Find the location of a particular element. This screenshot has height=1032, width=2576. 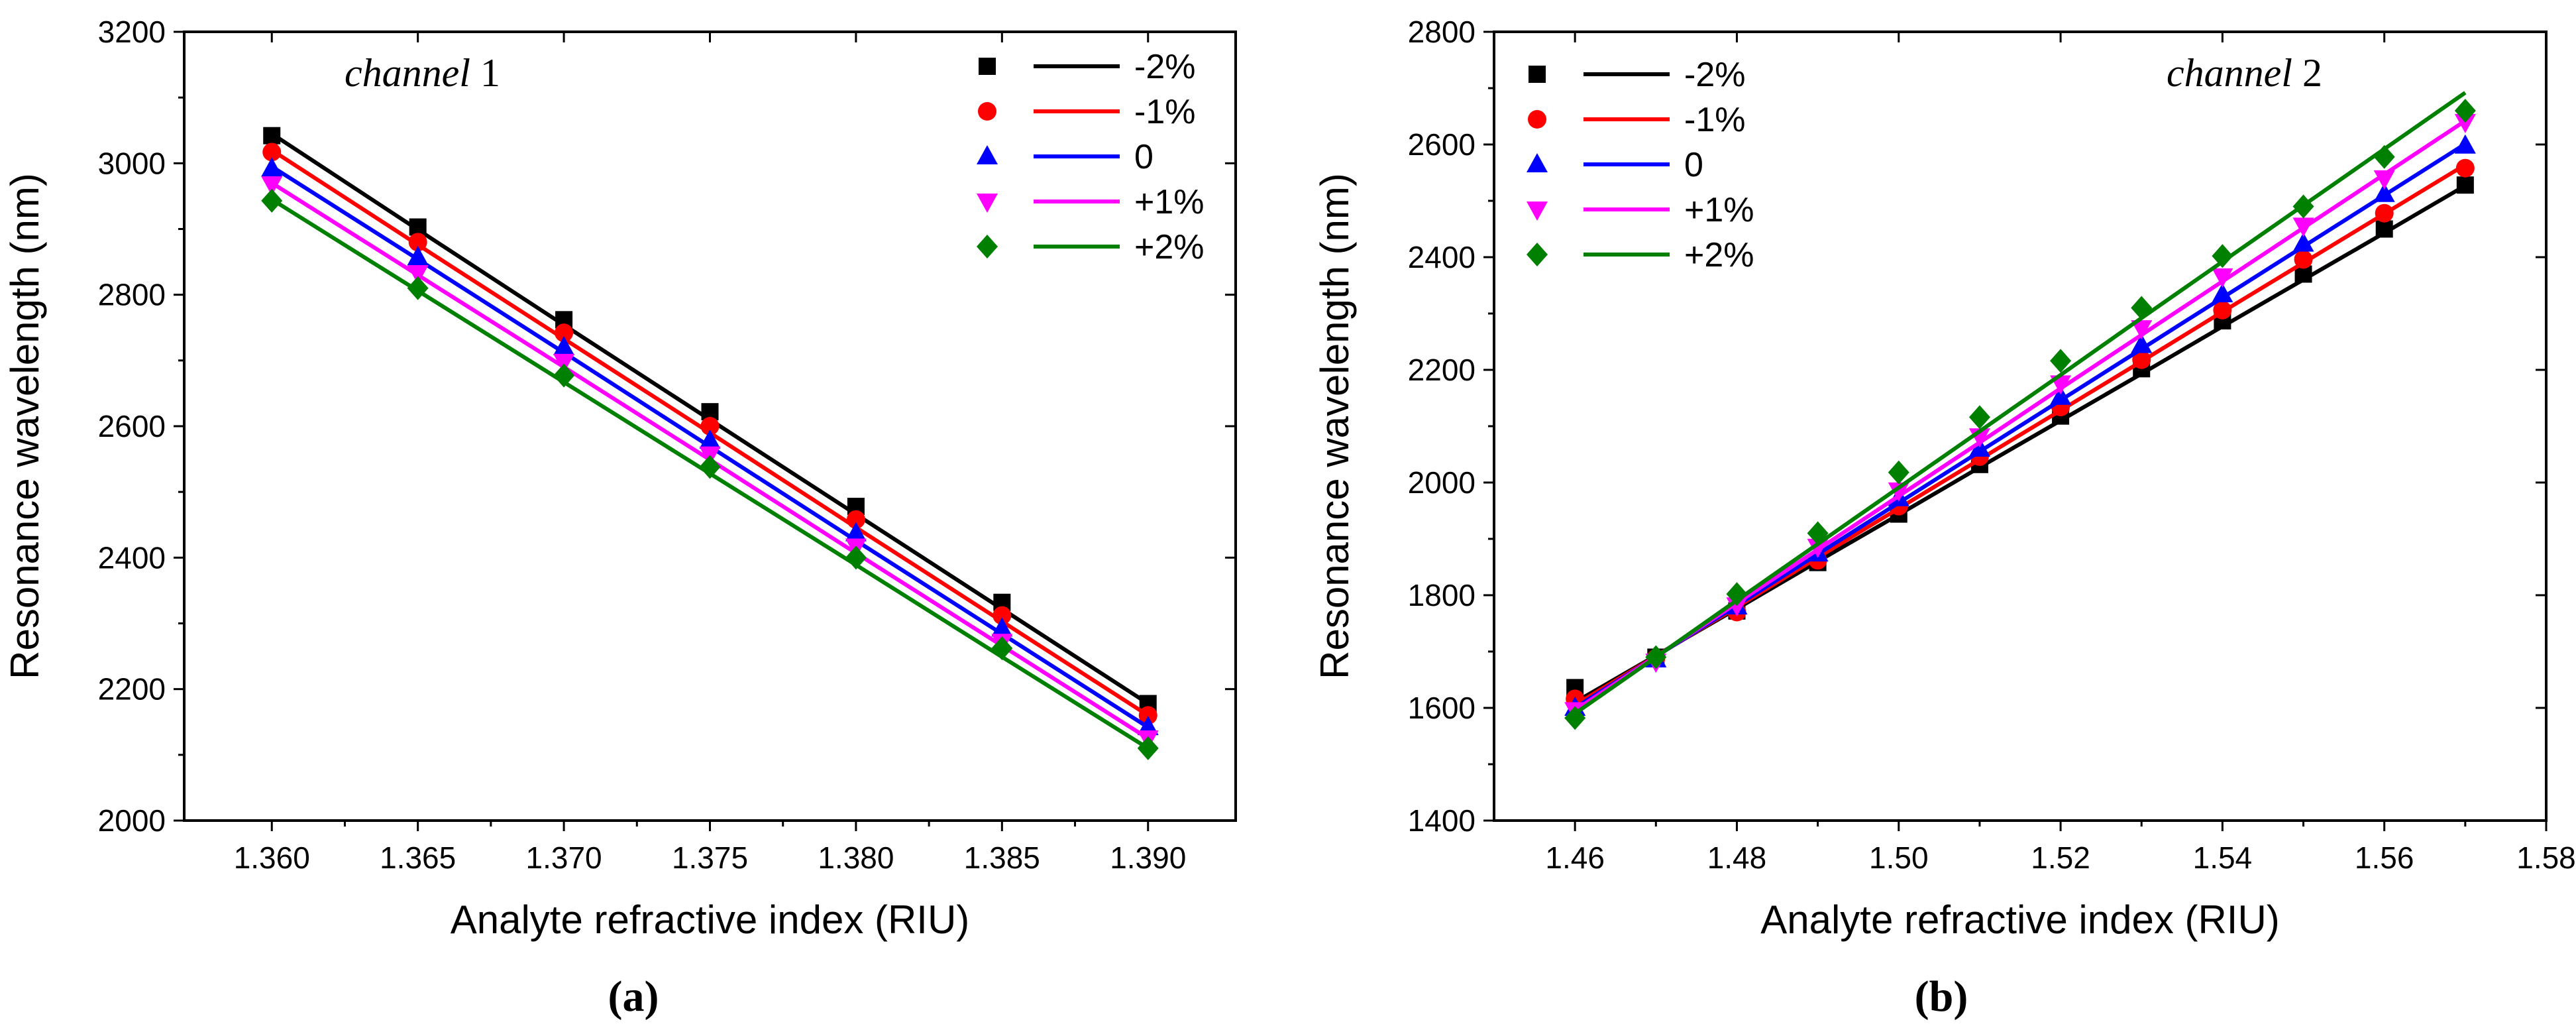

channel-annotation: channel 1 is located at coordinates (422, 73).